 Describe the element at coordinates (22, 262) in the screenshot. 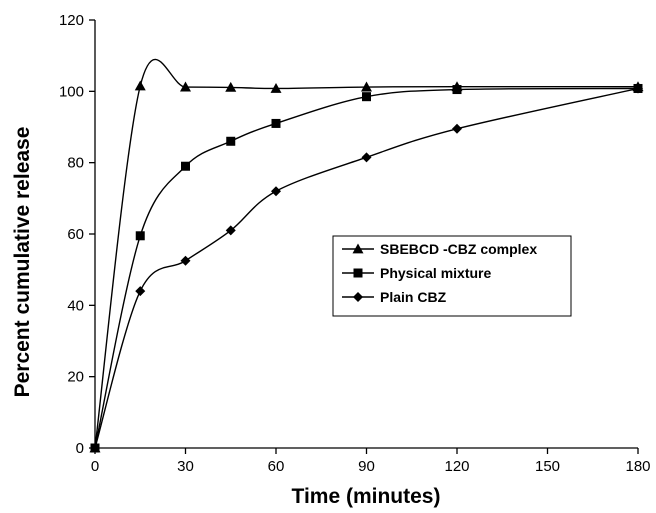

I see `y-axis-title: Percent cumulative release` at that location.